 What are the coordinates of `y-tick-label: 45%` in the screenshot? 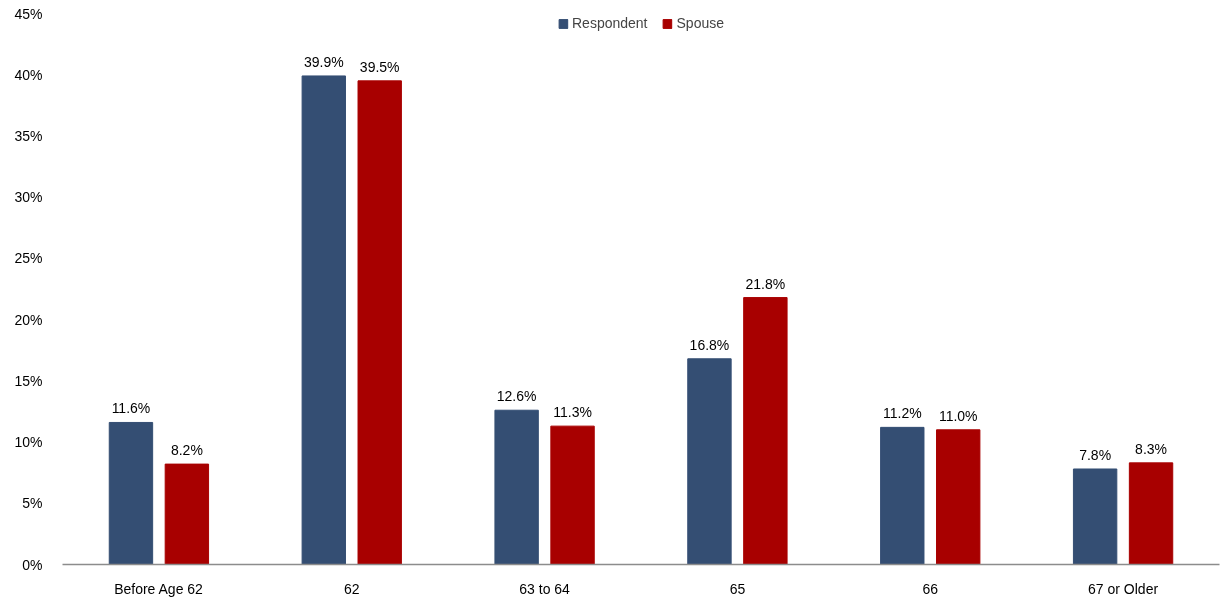 It's located at (28, 13).